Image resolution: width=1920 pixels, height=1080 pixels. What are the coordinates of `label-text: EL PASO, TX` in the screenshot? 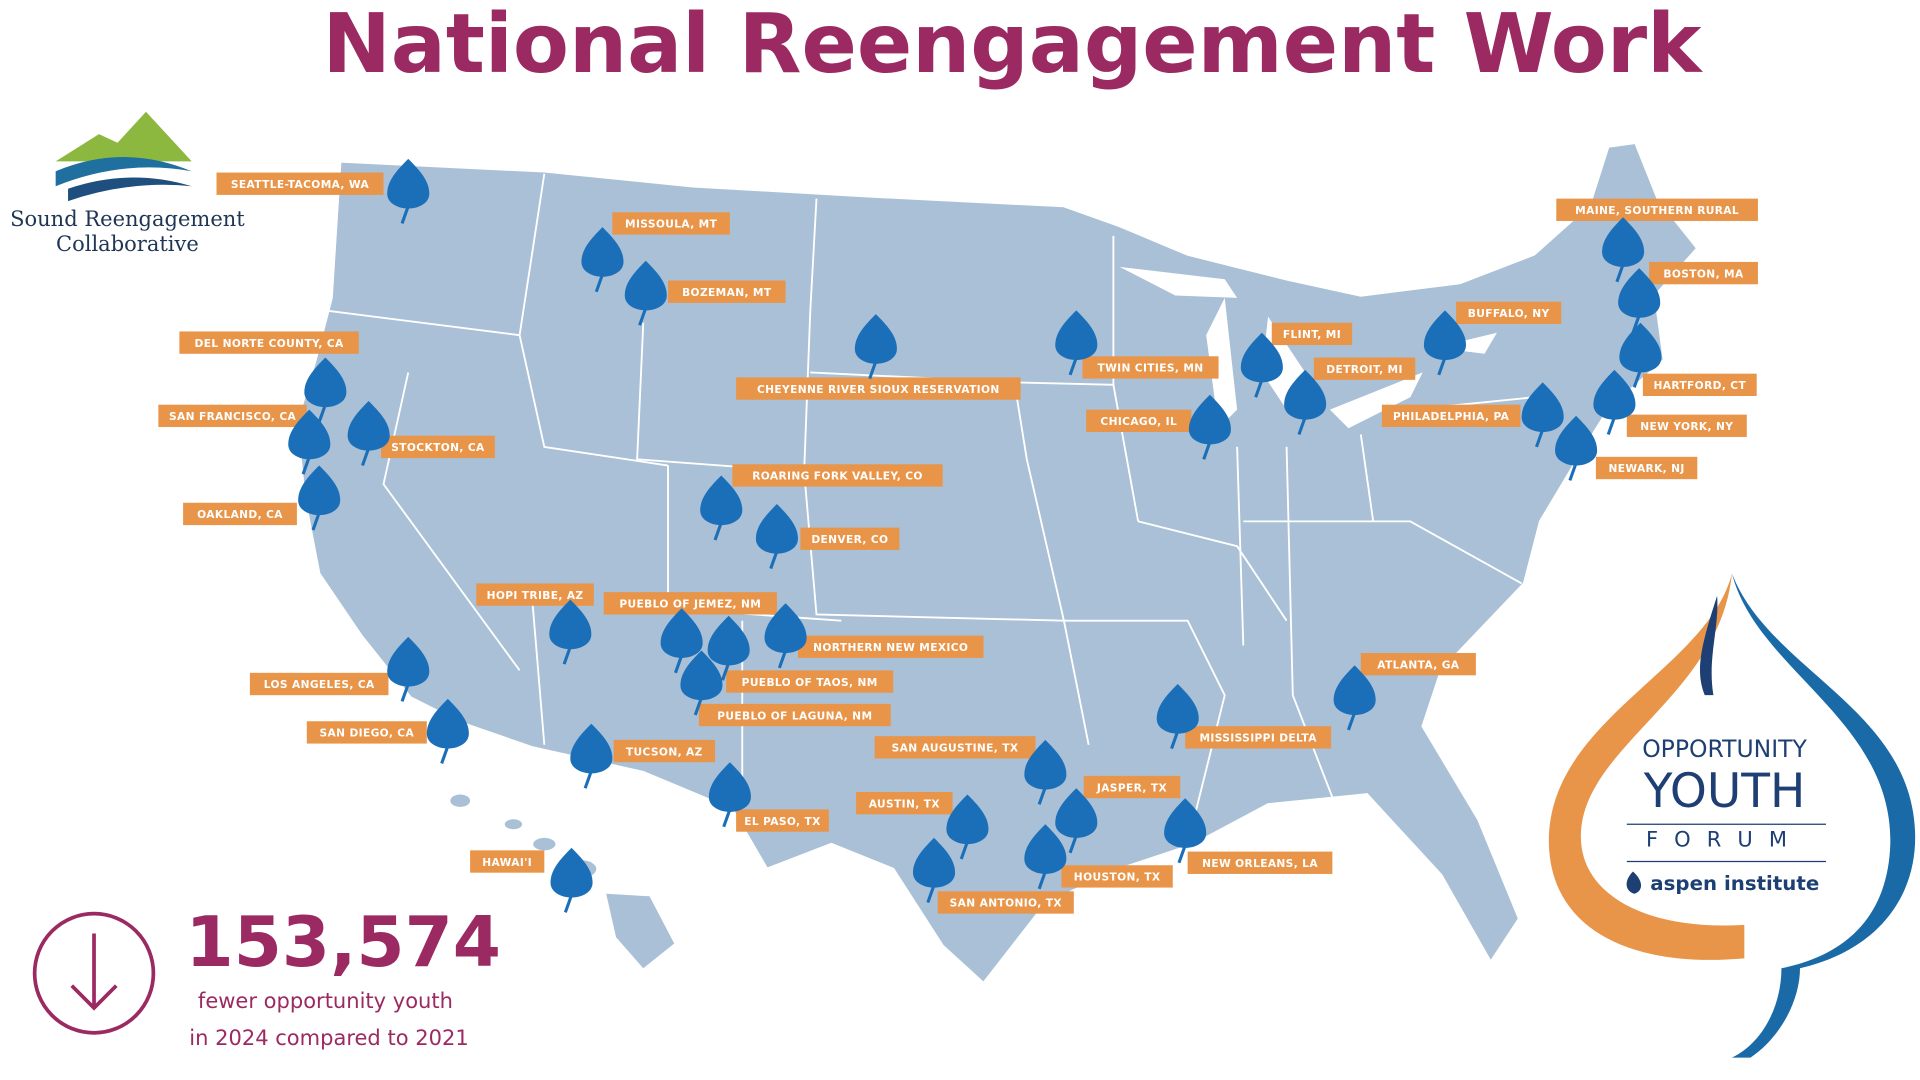 It's located at (782, 821).